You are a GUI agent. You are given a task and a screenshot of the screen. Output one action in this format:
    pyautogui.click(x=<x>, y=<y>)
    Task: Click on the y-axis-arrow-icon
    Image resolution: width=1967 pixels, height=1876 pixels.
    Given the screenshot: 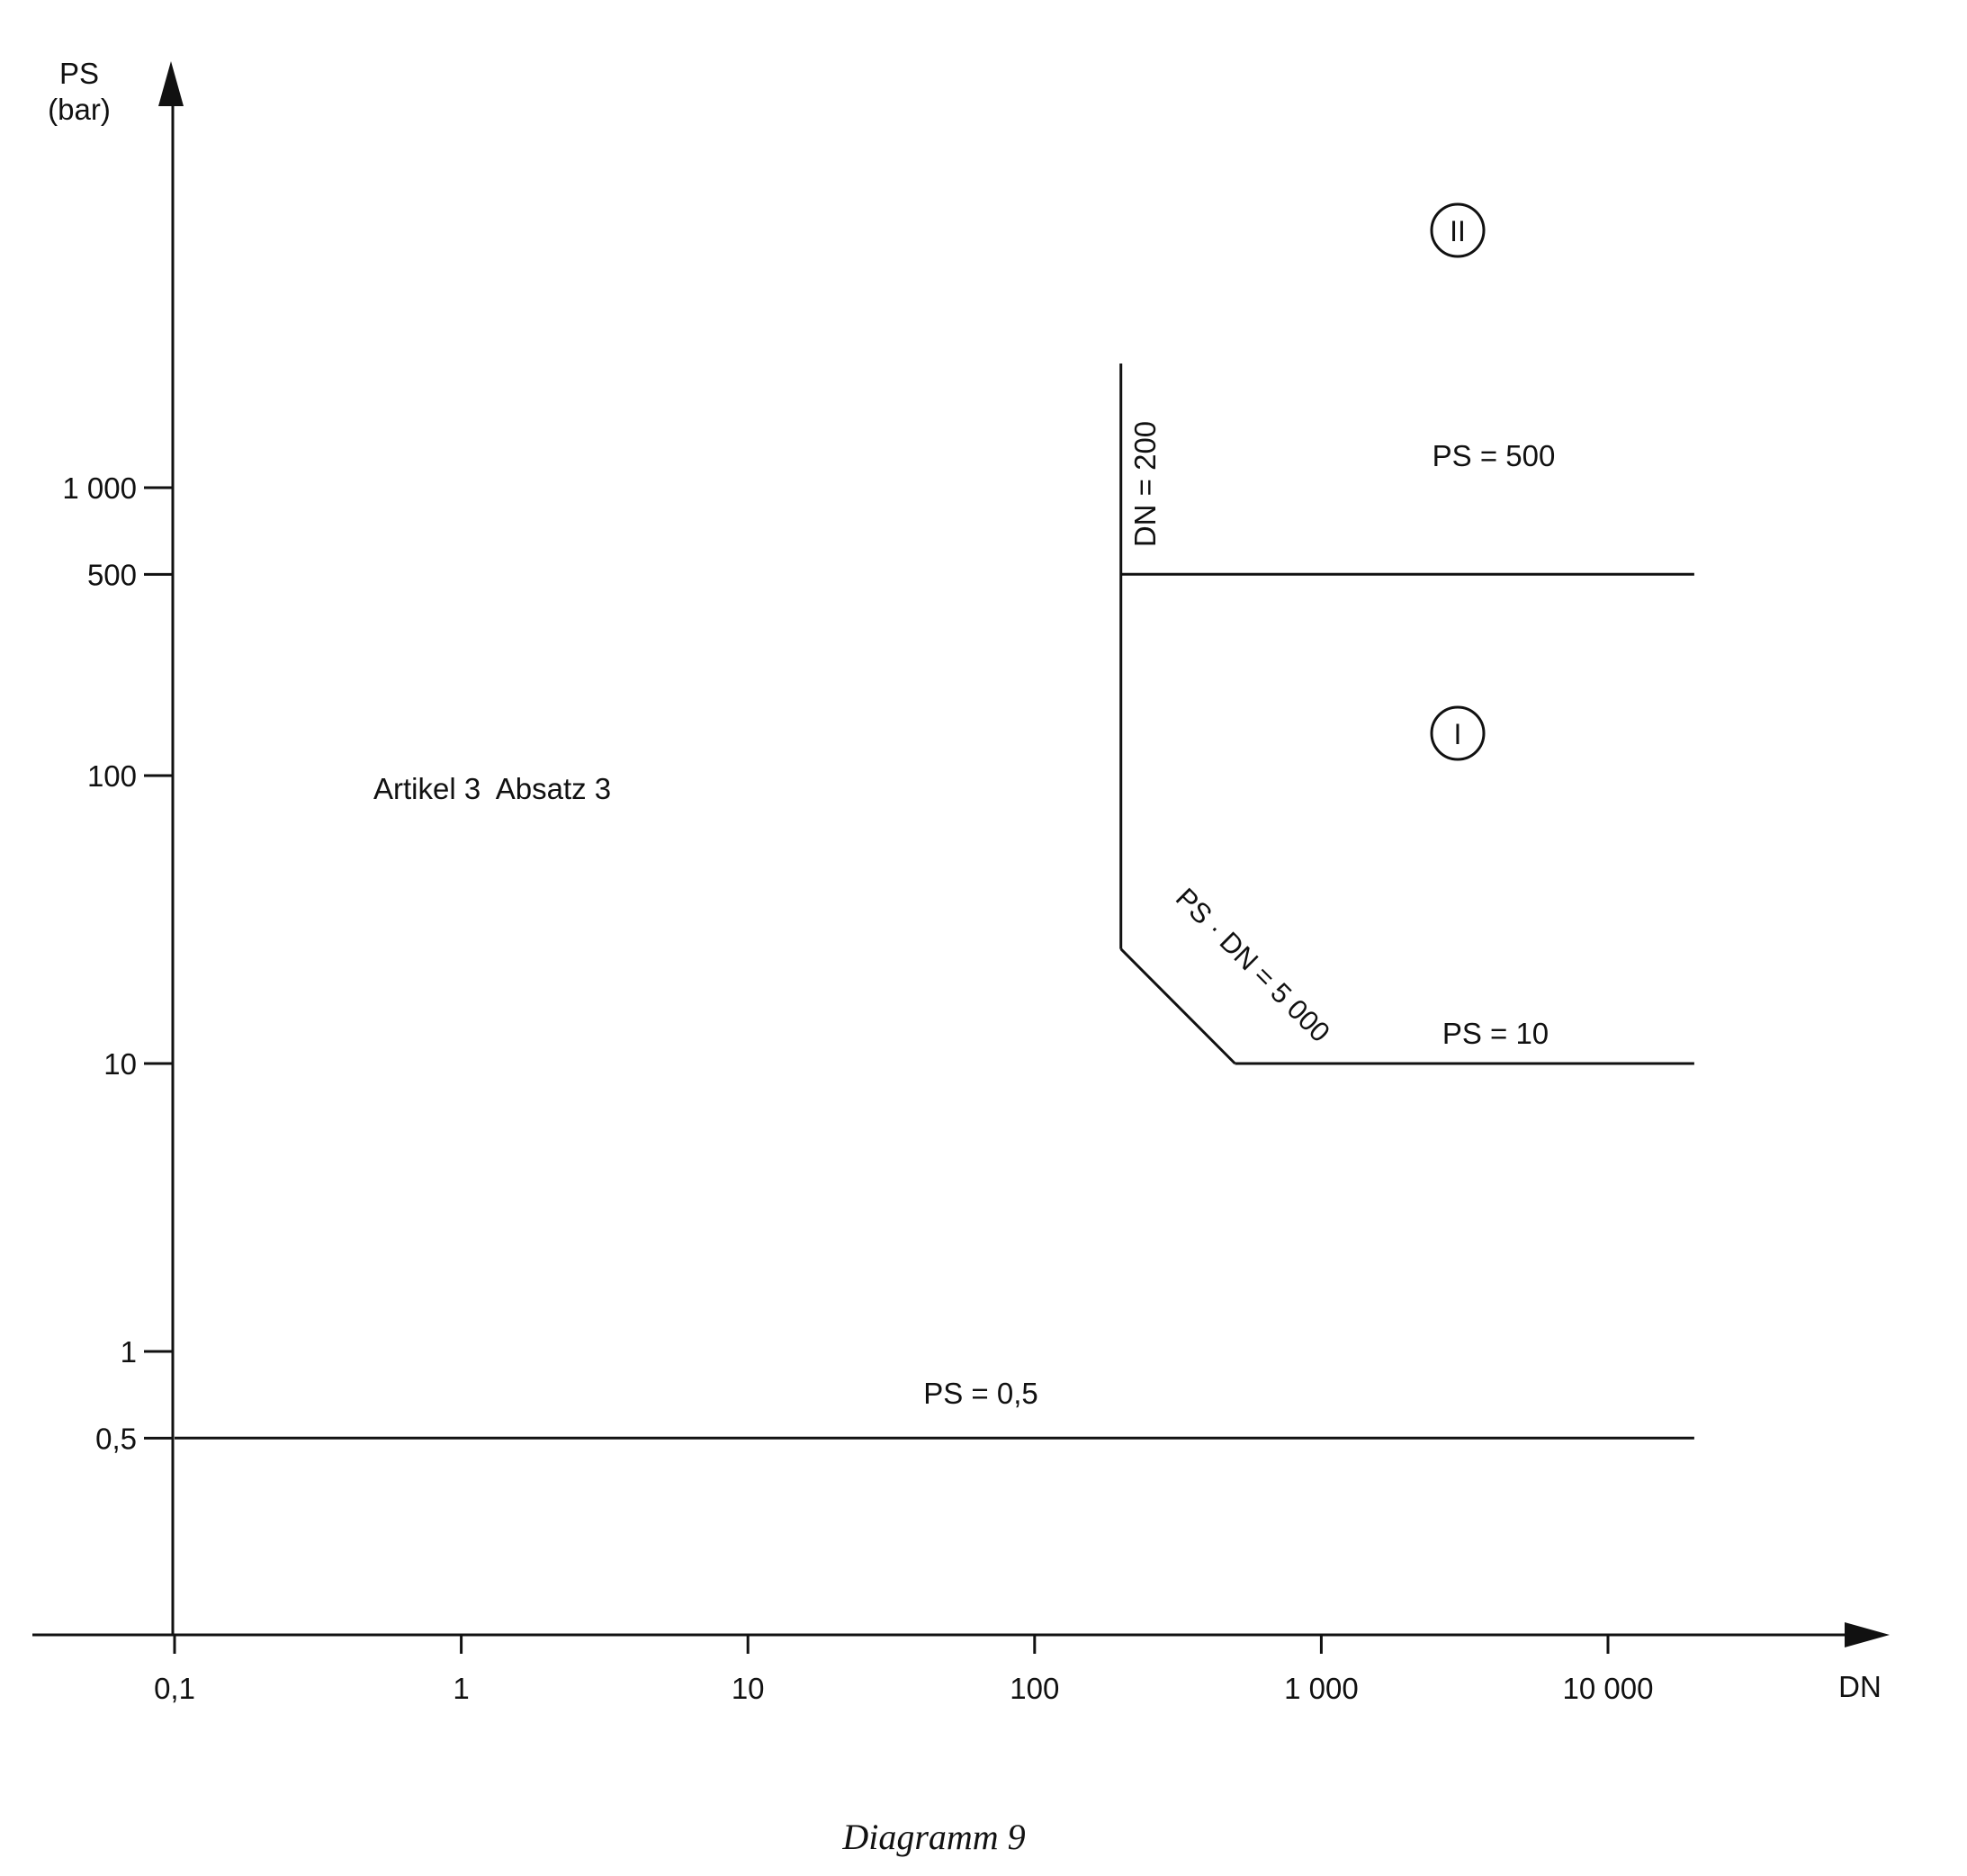 What is the action you would take?
    pyautogui.click(x=171, y=83)
    